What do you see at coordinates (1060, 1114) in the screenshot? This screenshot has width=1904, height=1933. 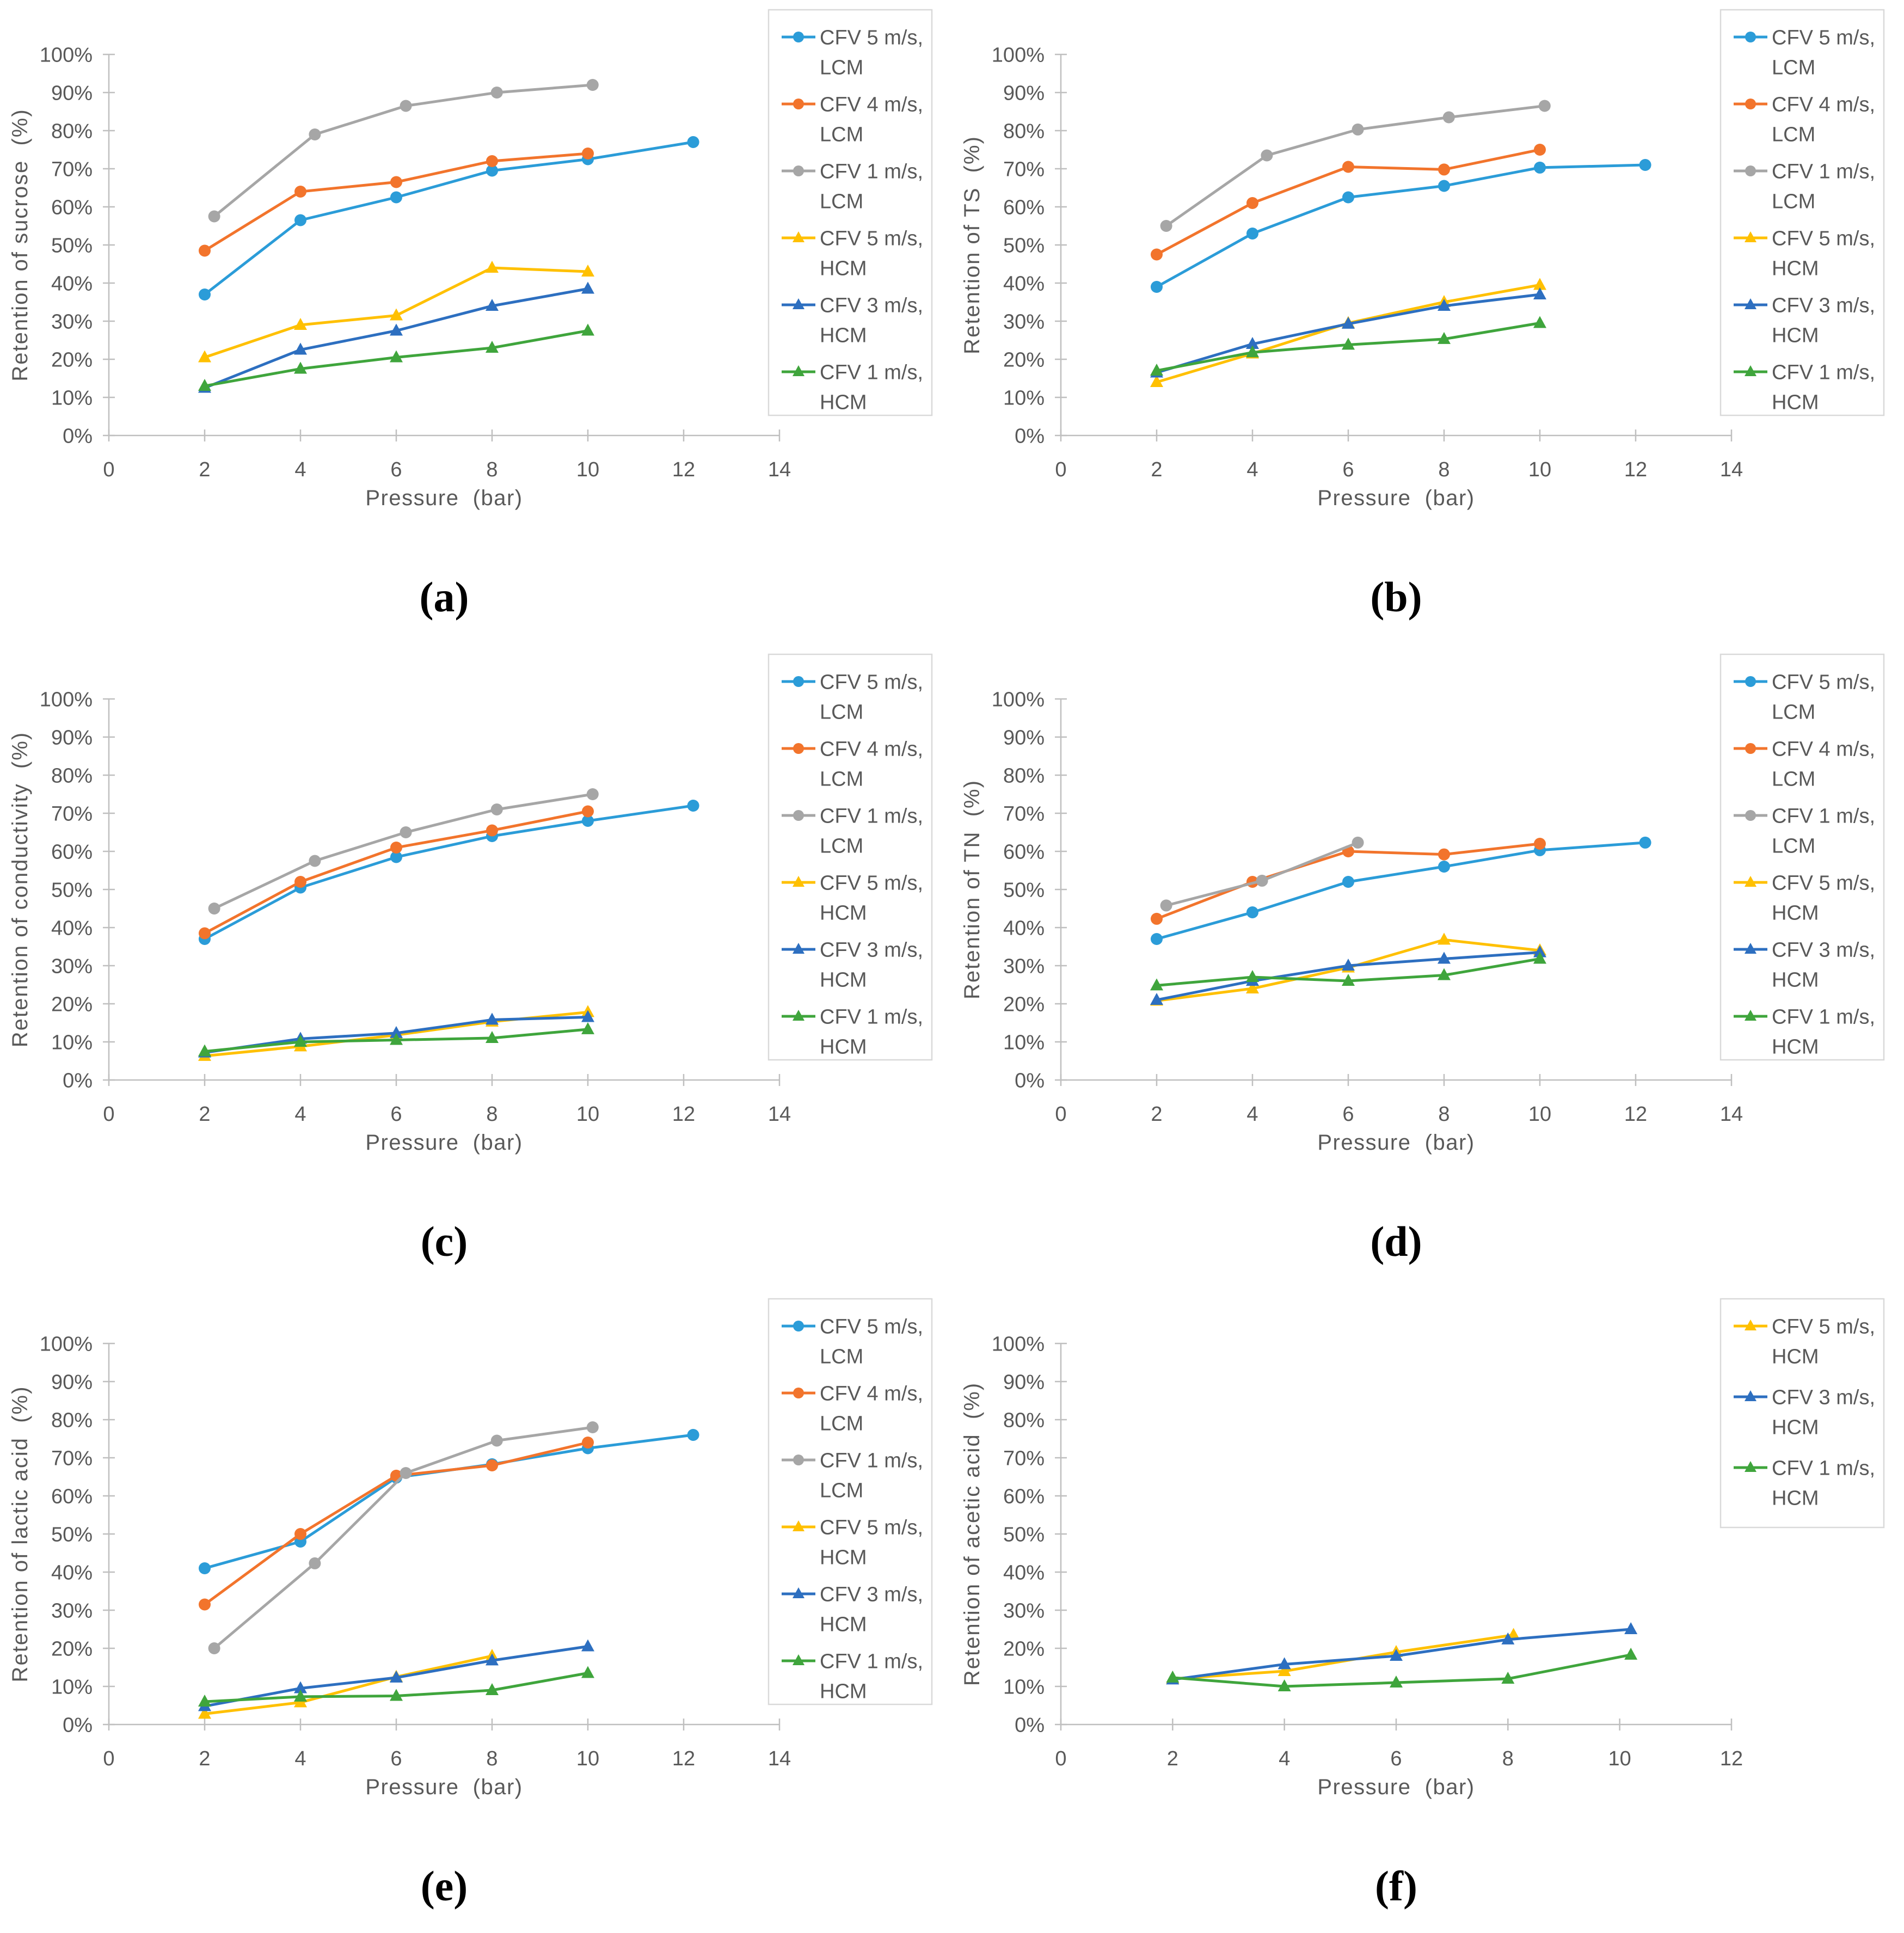 I see `x-tick-label: 0` at bounding box center [1060, 1114].